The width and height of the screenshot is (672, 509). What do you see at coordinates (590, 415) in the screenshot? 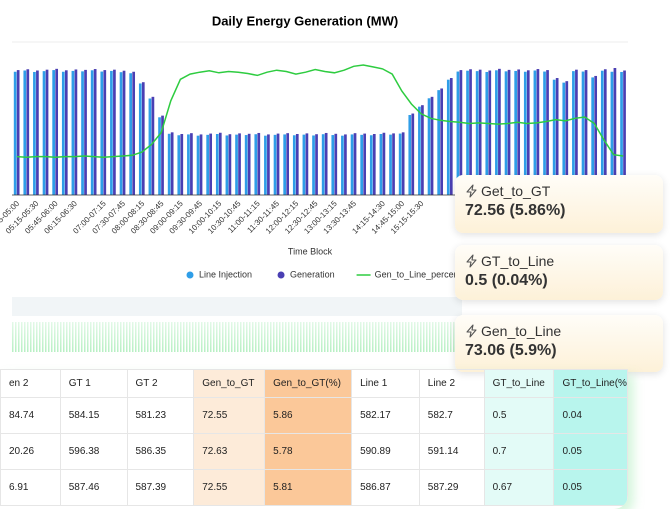
I see `table-cell: 0.04` at bounding box center [590, 415].